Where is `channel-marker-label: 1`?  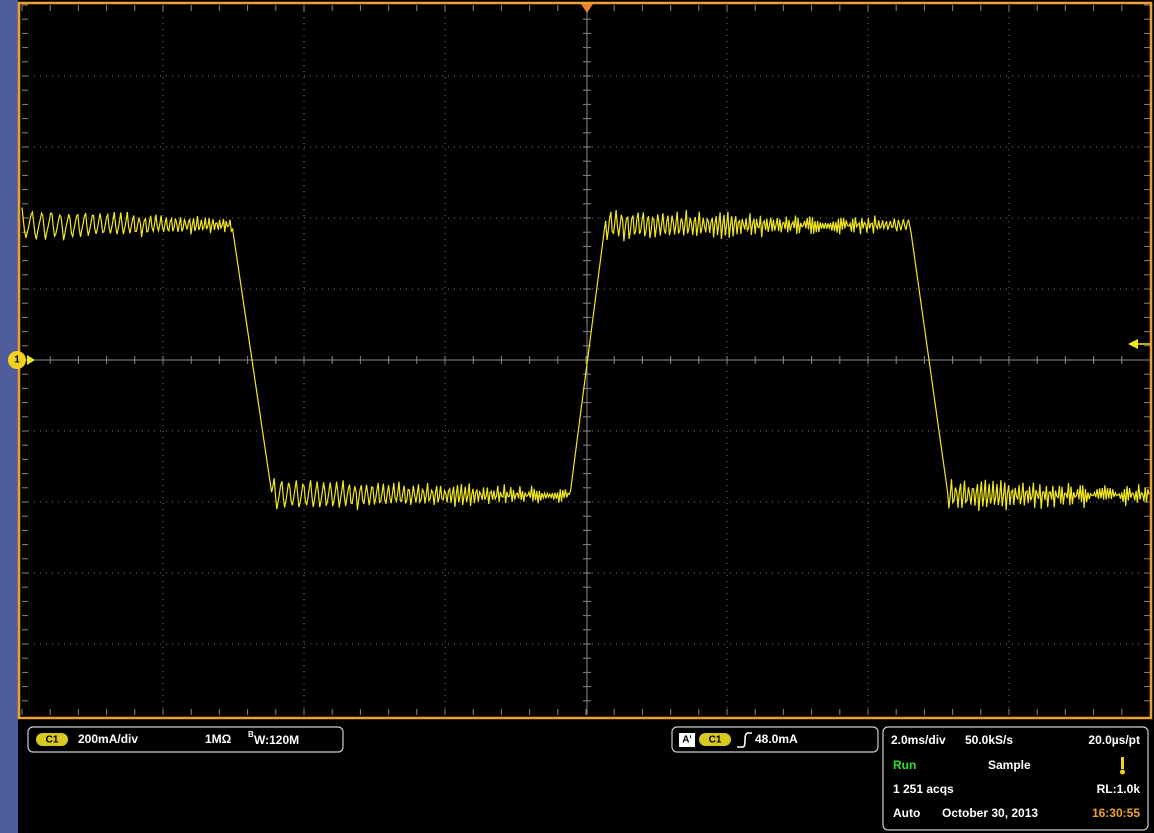
channel-marker-label: 1 is located at coordinates (17, 360).